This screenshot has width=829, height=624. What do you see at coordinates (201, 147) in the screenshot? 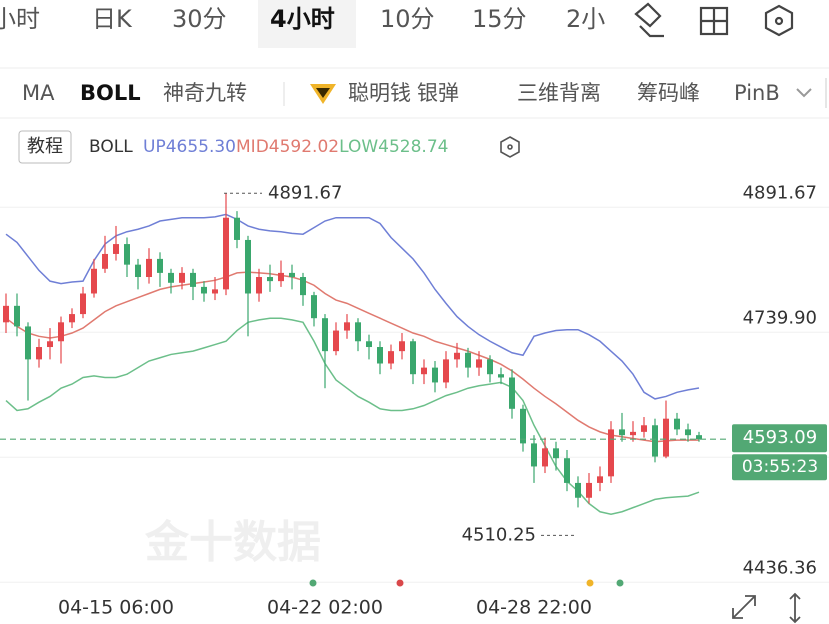
I see `readout-value: 4655.30` at bounding box center [201, 147].